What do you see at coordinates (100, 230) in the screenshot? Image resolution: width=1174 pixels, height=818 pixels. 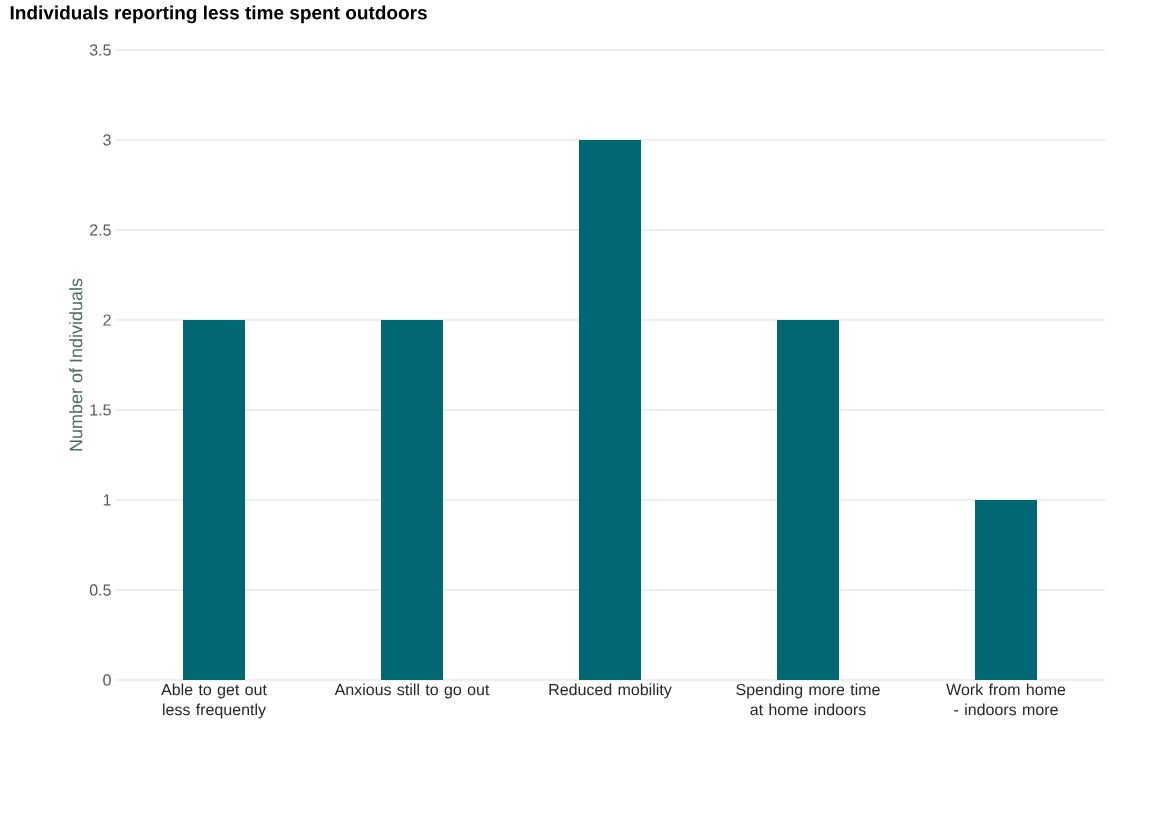 I see `y-tick-label: 2.5` at bounding box center [100, 230].